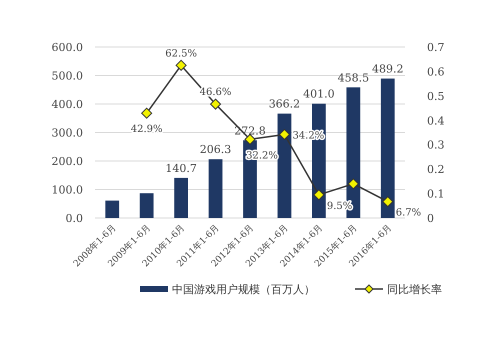 This screenshot has height=362, width=500. I want to click on y-tick-label: 300.0, so click(67, 133).